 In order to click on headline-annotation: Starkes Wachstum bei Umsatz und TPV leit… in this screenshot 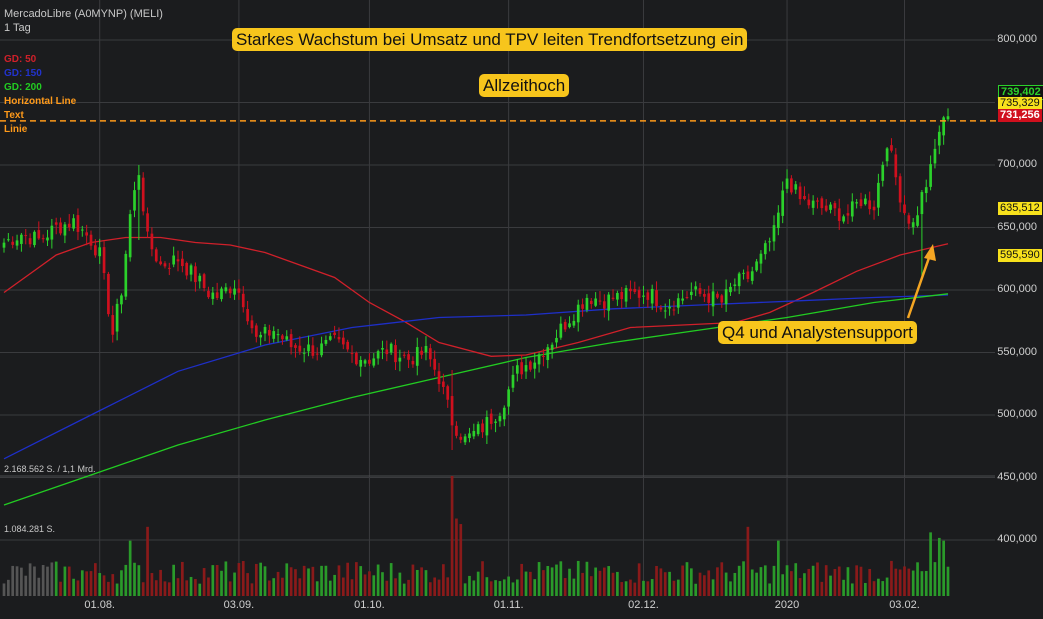, I will do `click(490, 39)`.